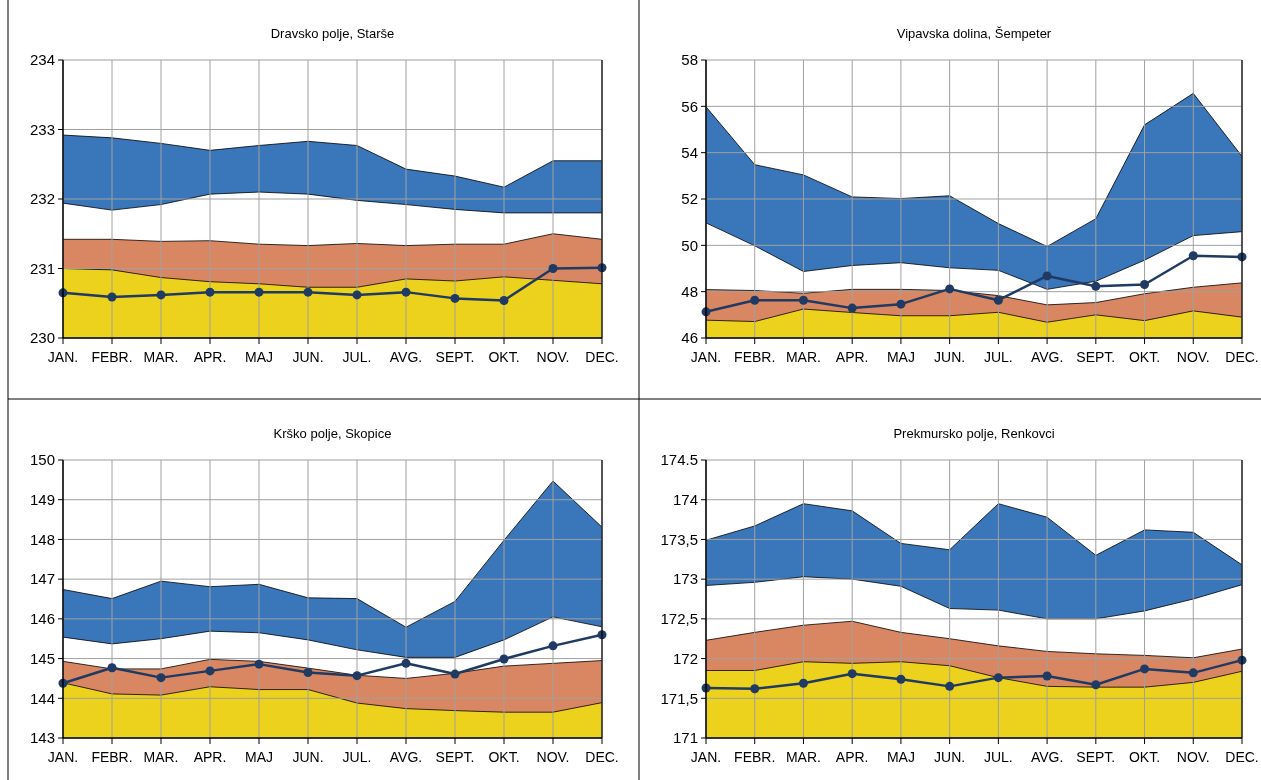 The height and width of the screenshot is (780, 1261). What do you see at coordinates (689, 199) in the screenshot?
I see `y-tick-label: 52` at bounding box center [689, 199].